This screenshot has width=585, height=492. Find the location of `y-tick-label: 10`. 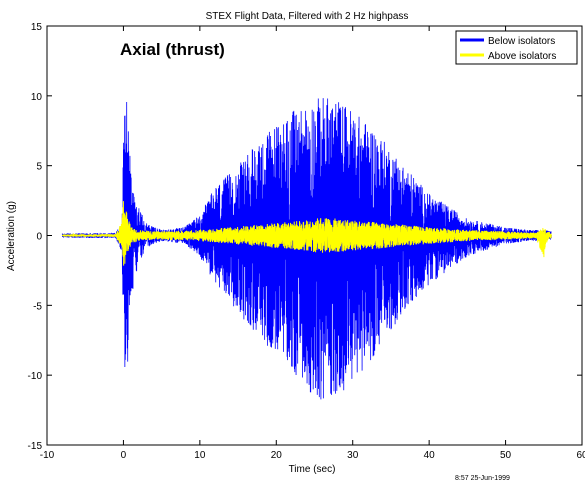

y-tick-label: 10 is located at coordinates (37, 97).